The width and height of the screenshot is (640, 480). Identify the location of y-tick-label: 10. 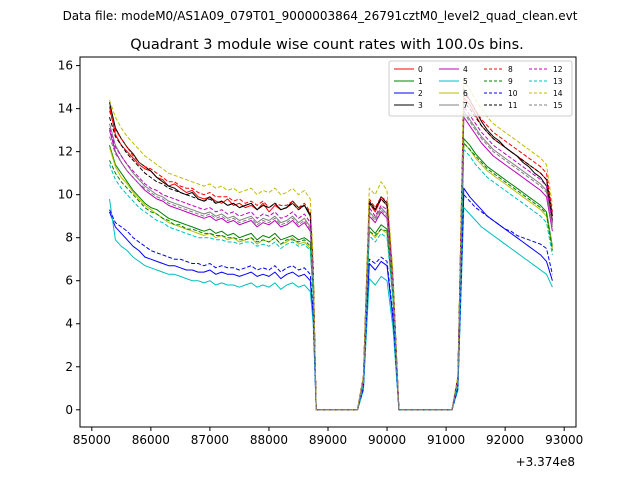
(65, 195).